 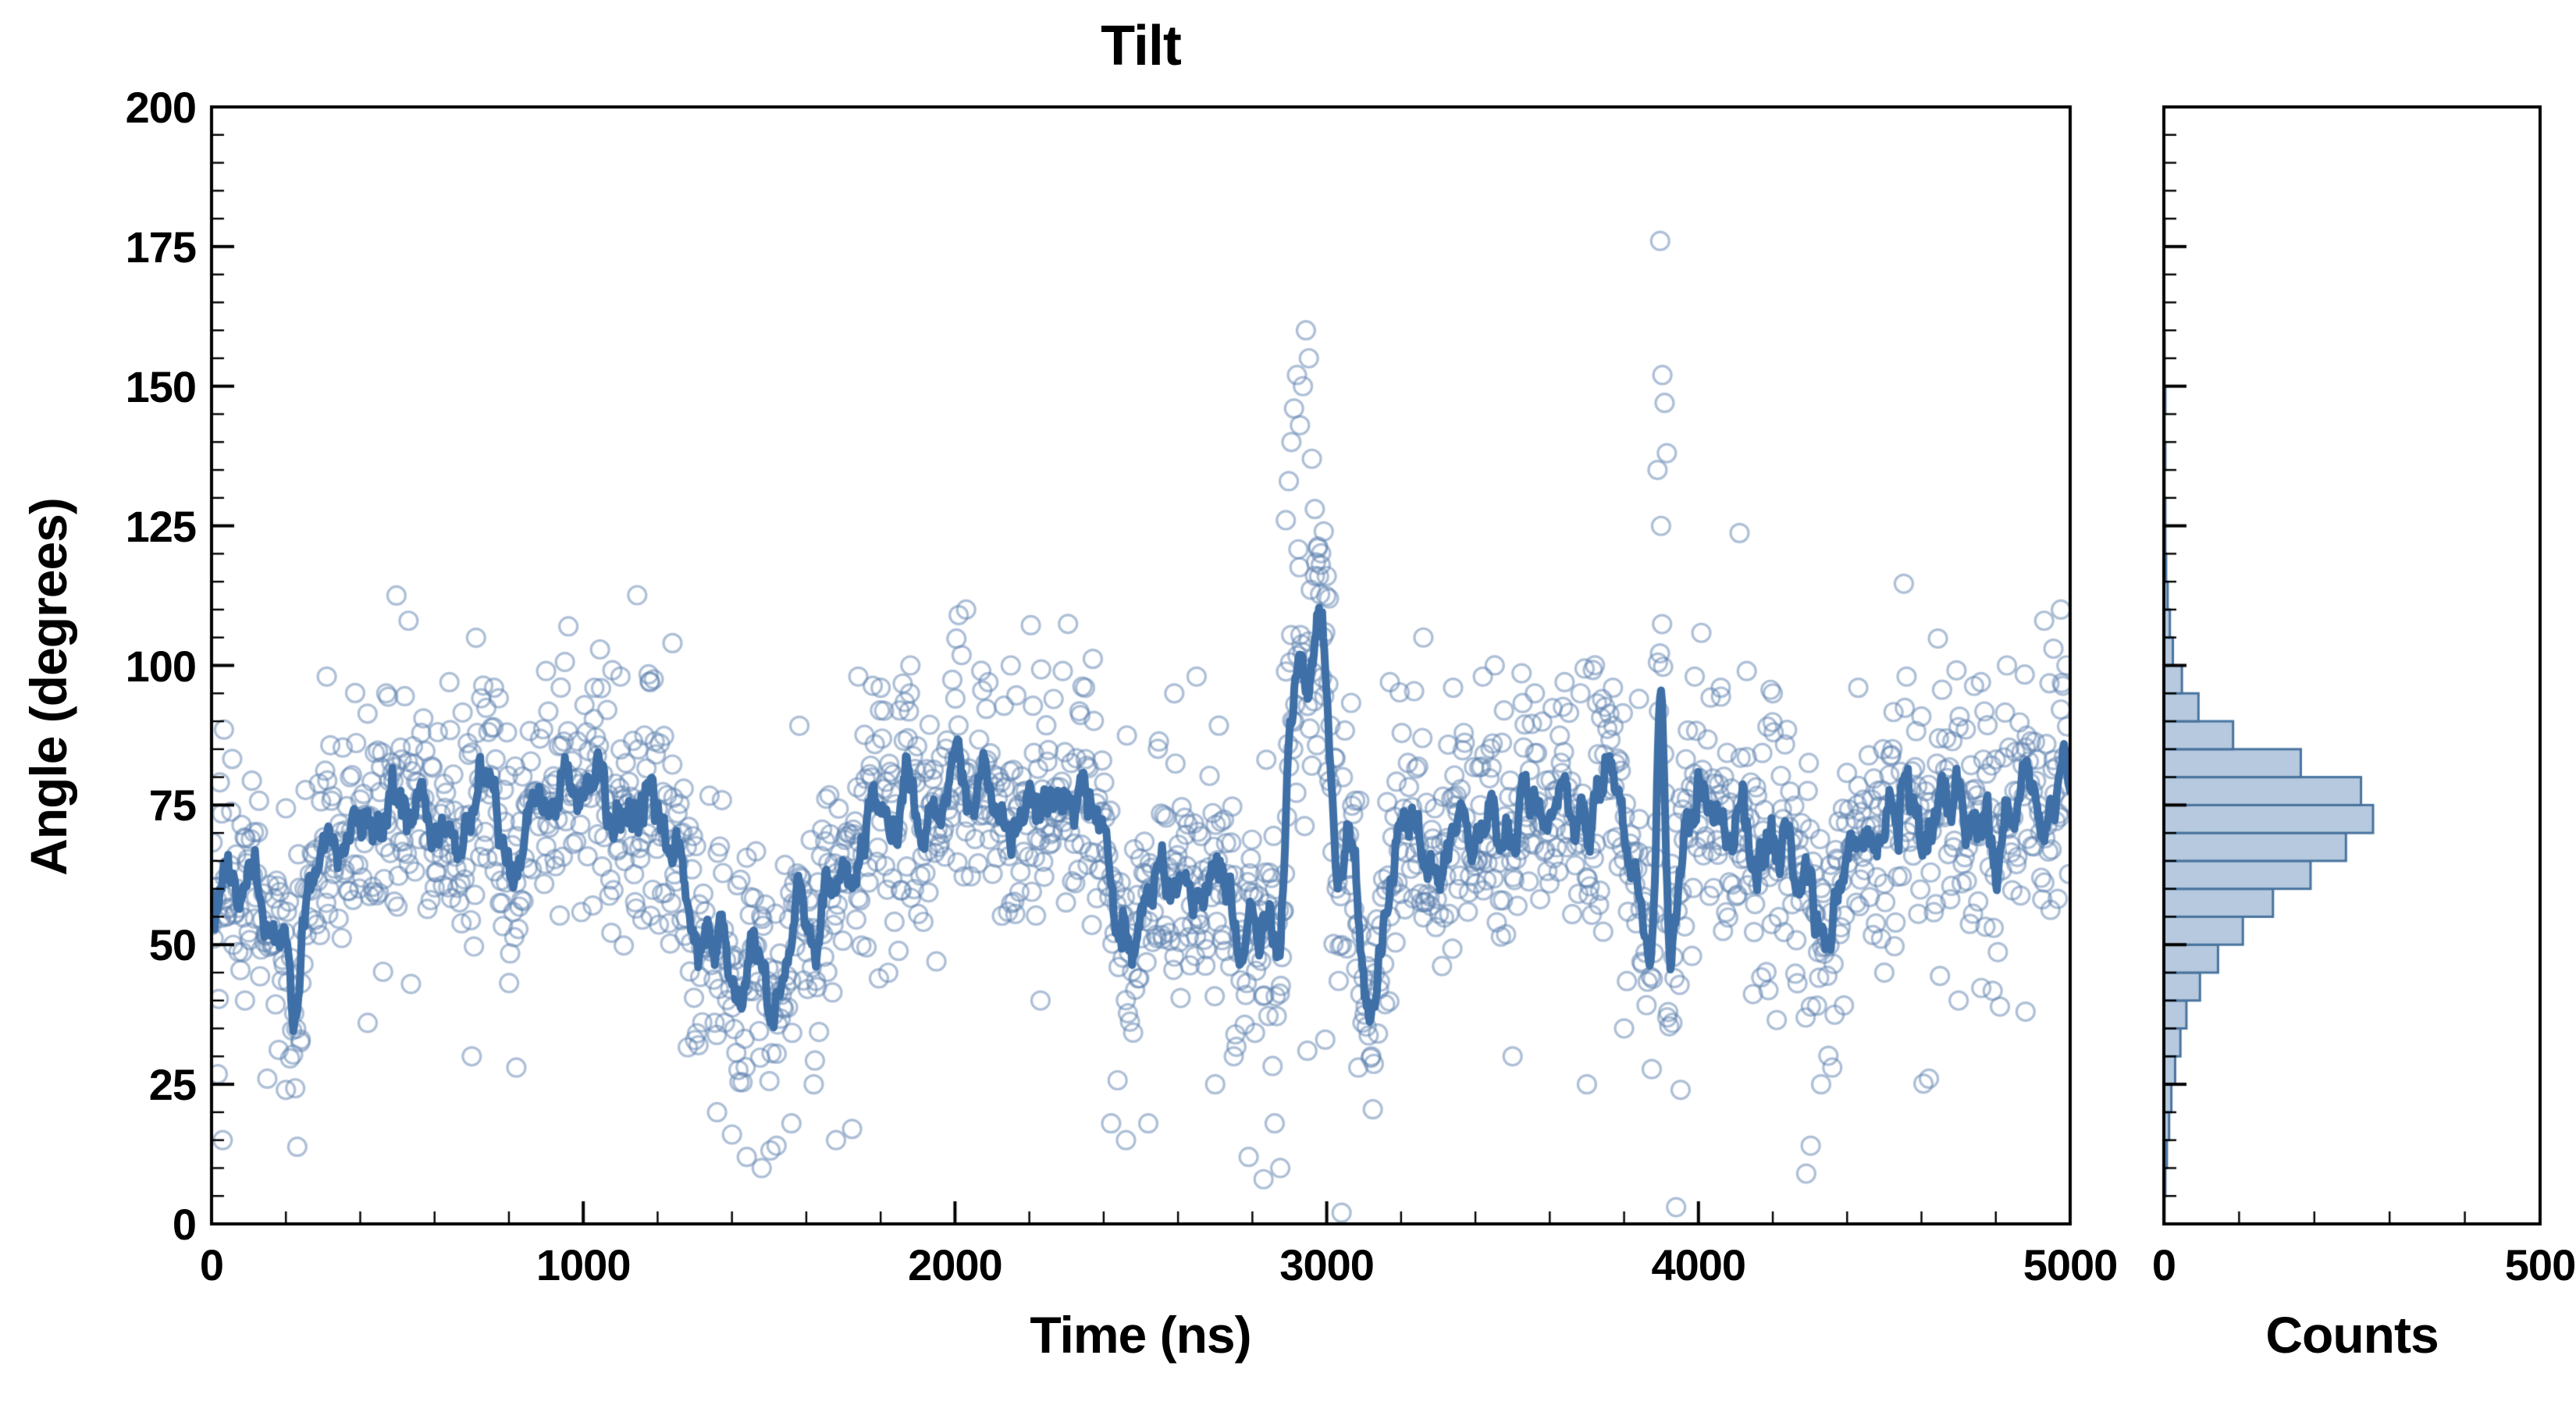 I want to click on x-tick-label: 1000, so click(x=583, y=1265).